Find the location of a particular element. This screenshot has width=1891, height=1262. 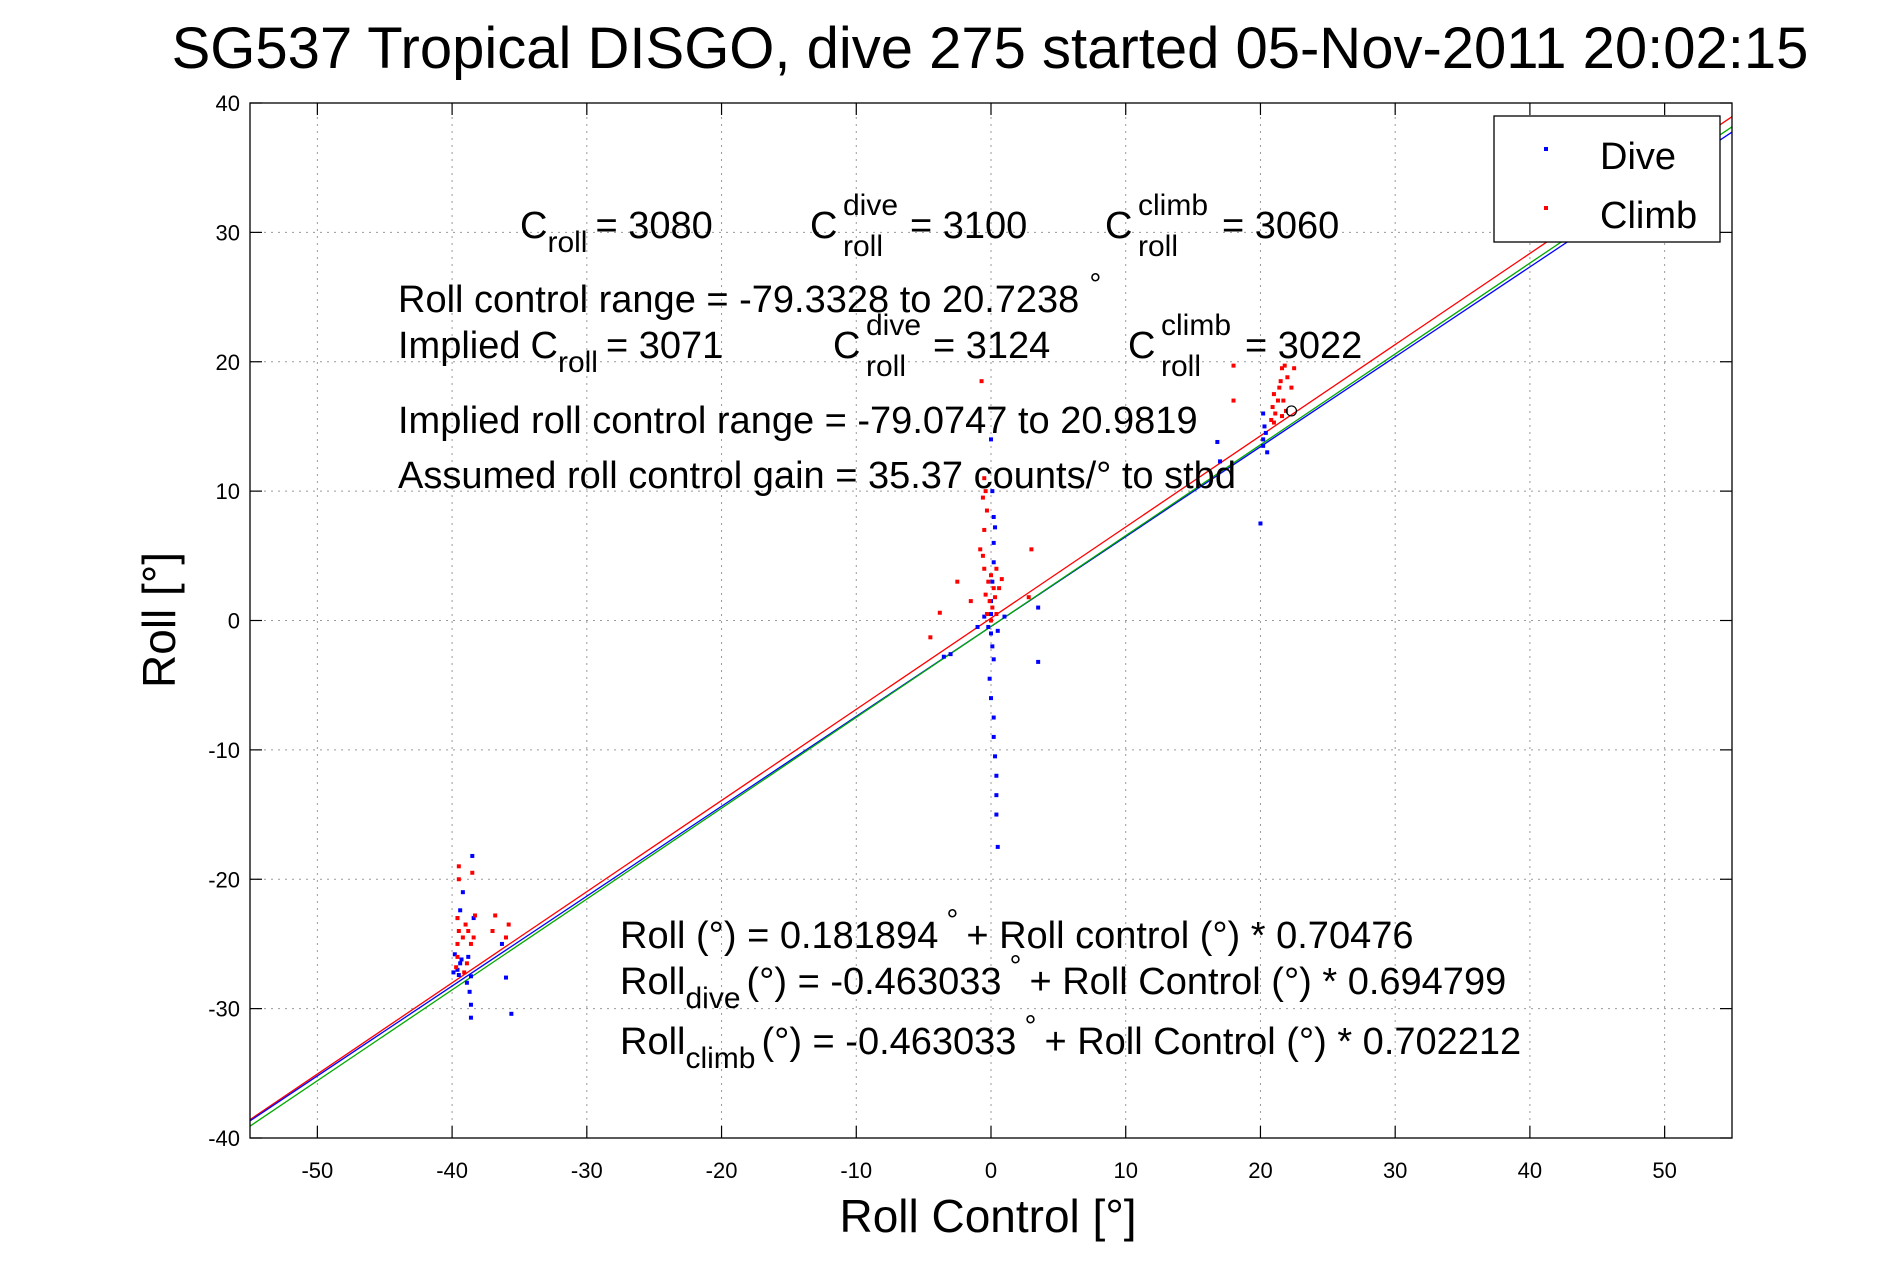

c-climb-value: = 3060 is located at coordinates (1280, 226).